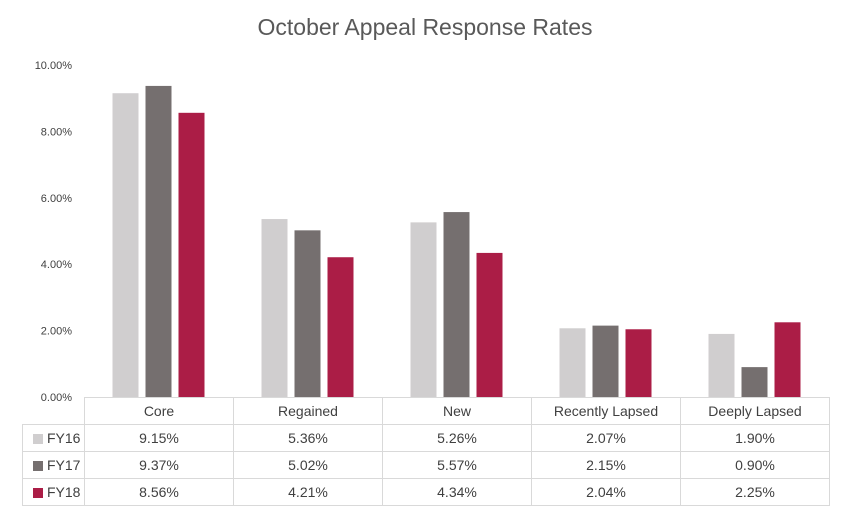  I want to click on series-name: FY17, so click(64, 465).